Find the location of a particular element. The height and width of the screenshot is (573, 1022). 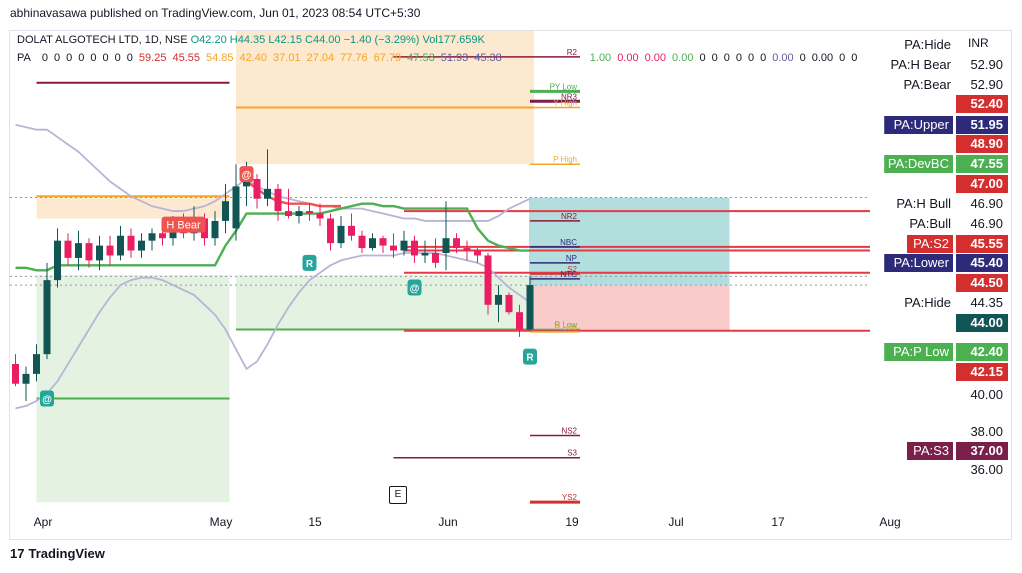

level-label: P Low is located at coordinates (566, 327).